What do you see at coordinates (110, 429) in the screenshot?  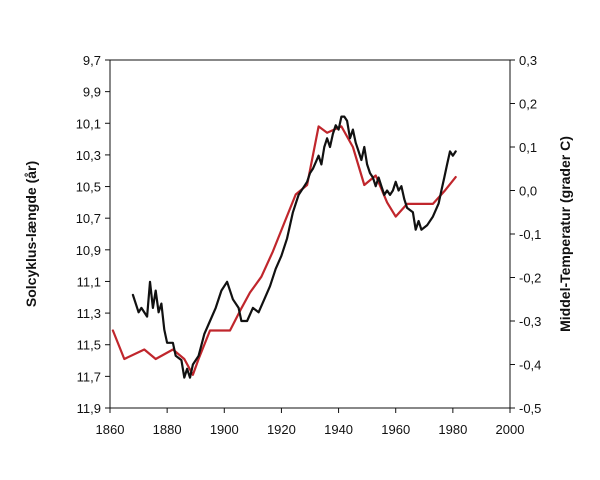 I see `x-tick-label: 1860` at bounding box center [110, 429].